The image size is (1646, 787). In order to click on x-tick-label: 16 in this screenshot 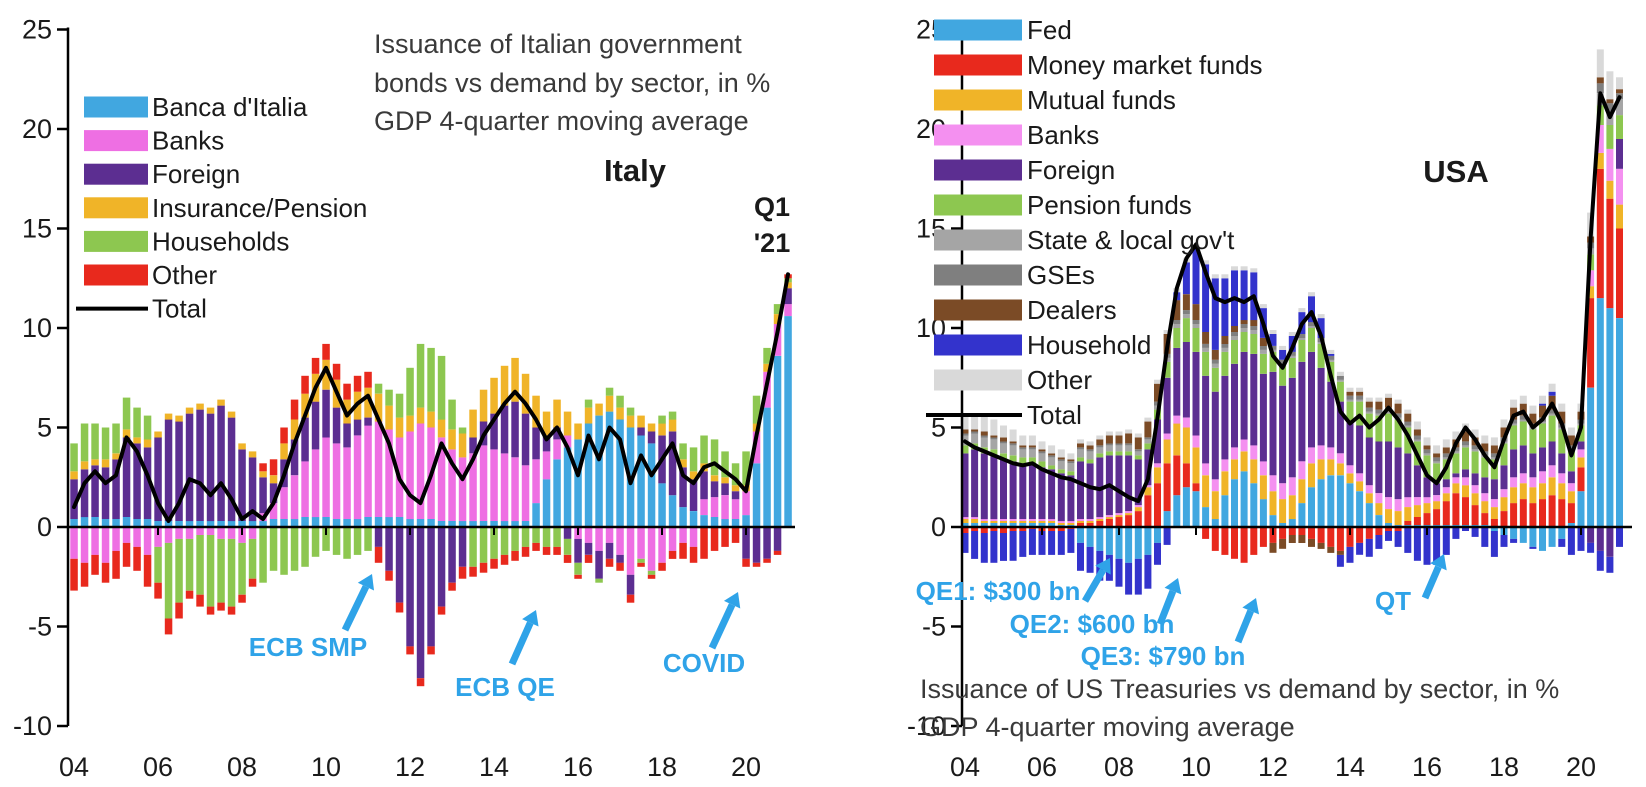, I will do `click(1427, 767)`.